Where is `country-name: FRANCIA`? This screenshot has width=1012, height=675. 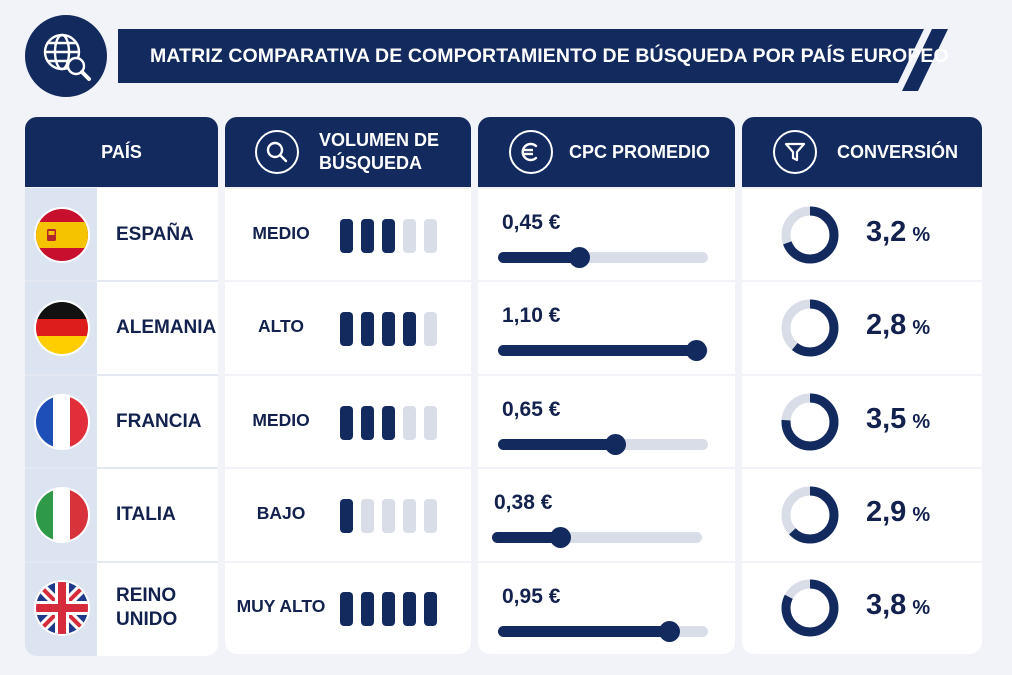 country-name: FRANCIA is located at coordinates (159, 421).